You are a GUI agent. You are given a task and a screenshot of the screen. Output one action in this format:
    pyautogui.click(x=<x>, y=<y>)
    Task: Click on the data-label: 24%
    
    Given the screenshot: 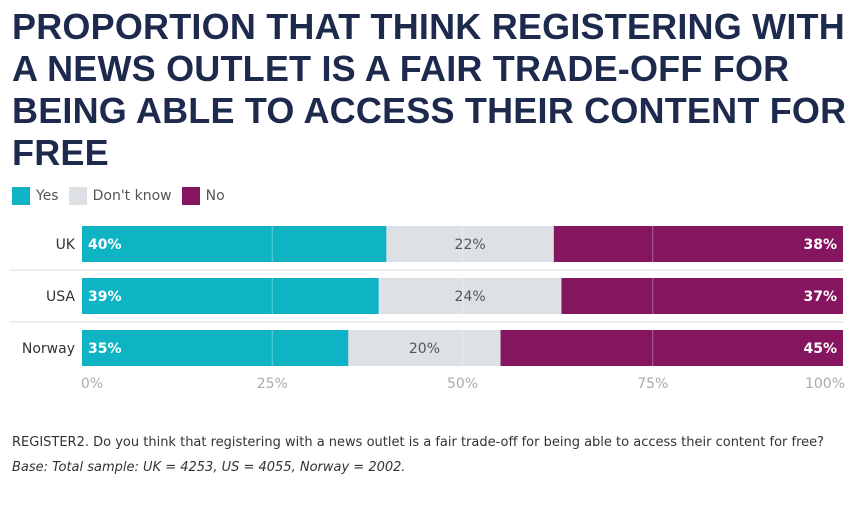 What is the action you would take?
    pyautogui.click(x=470, y=297)
    